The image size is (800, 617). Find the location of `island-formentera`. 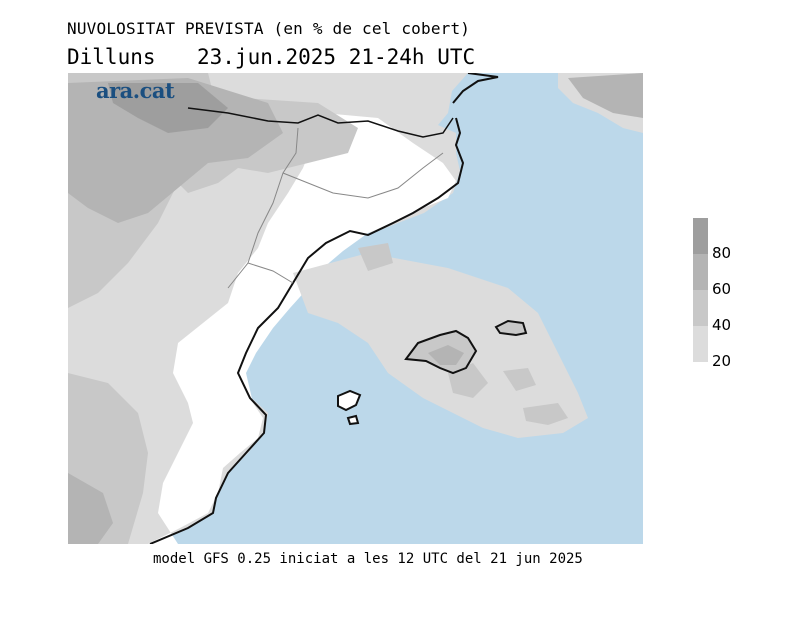

island-formentera is located at coordinates (353, 420).